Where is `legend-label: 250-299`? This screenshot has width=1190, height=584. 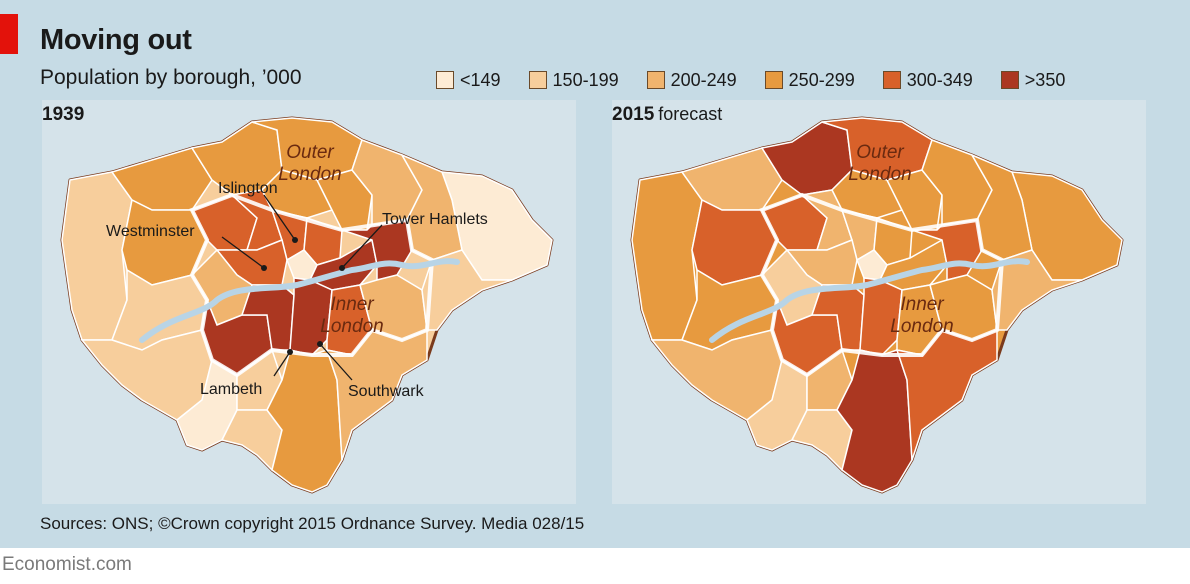 legend-label: 250-299 is located at coordinates (821, 79).